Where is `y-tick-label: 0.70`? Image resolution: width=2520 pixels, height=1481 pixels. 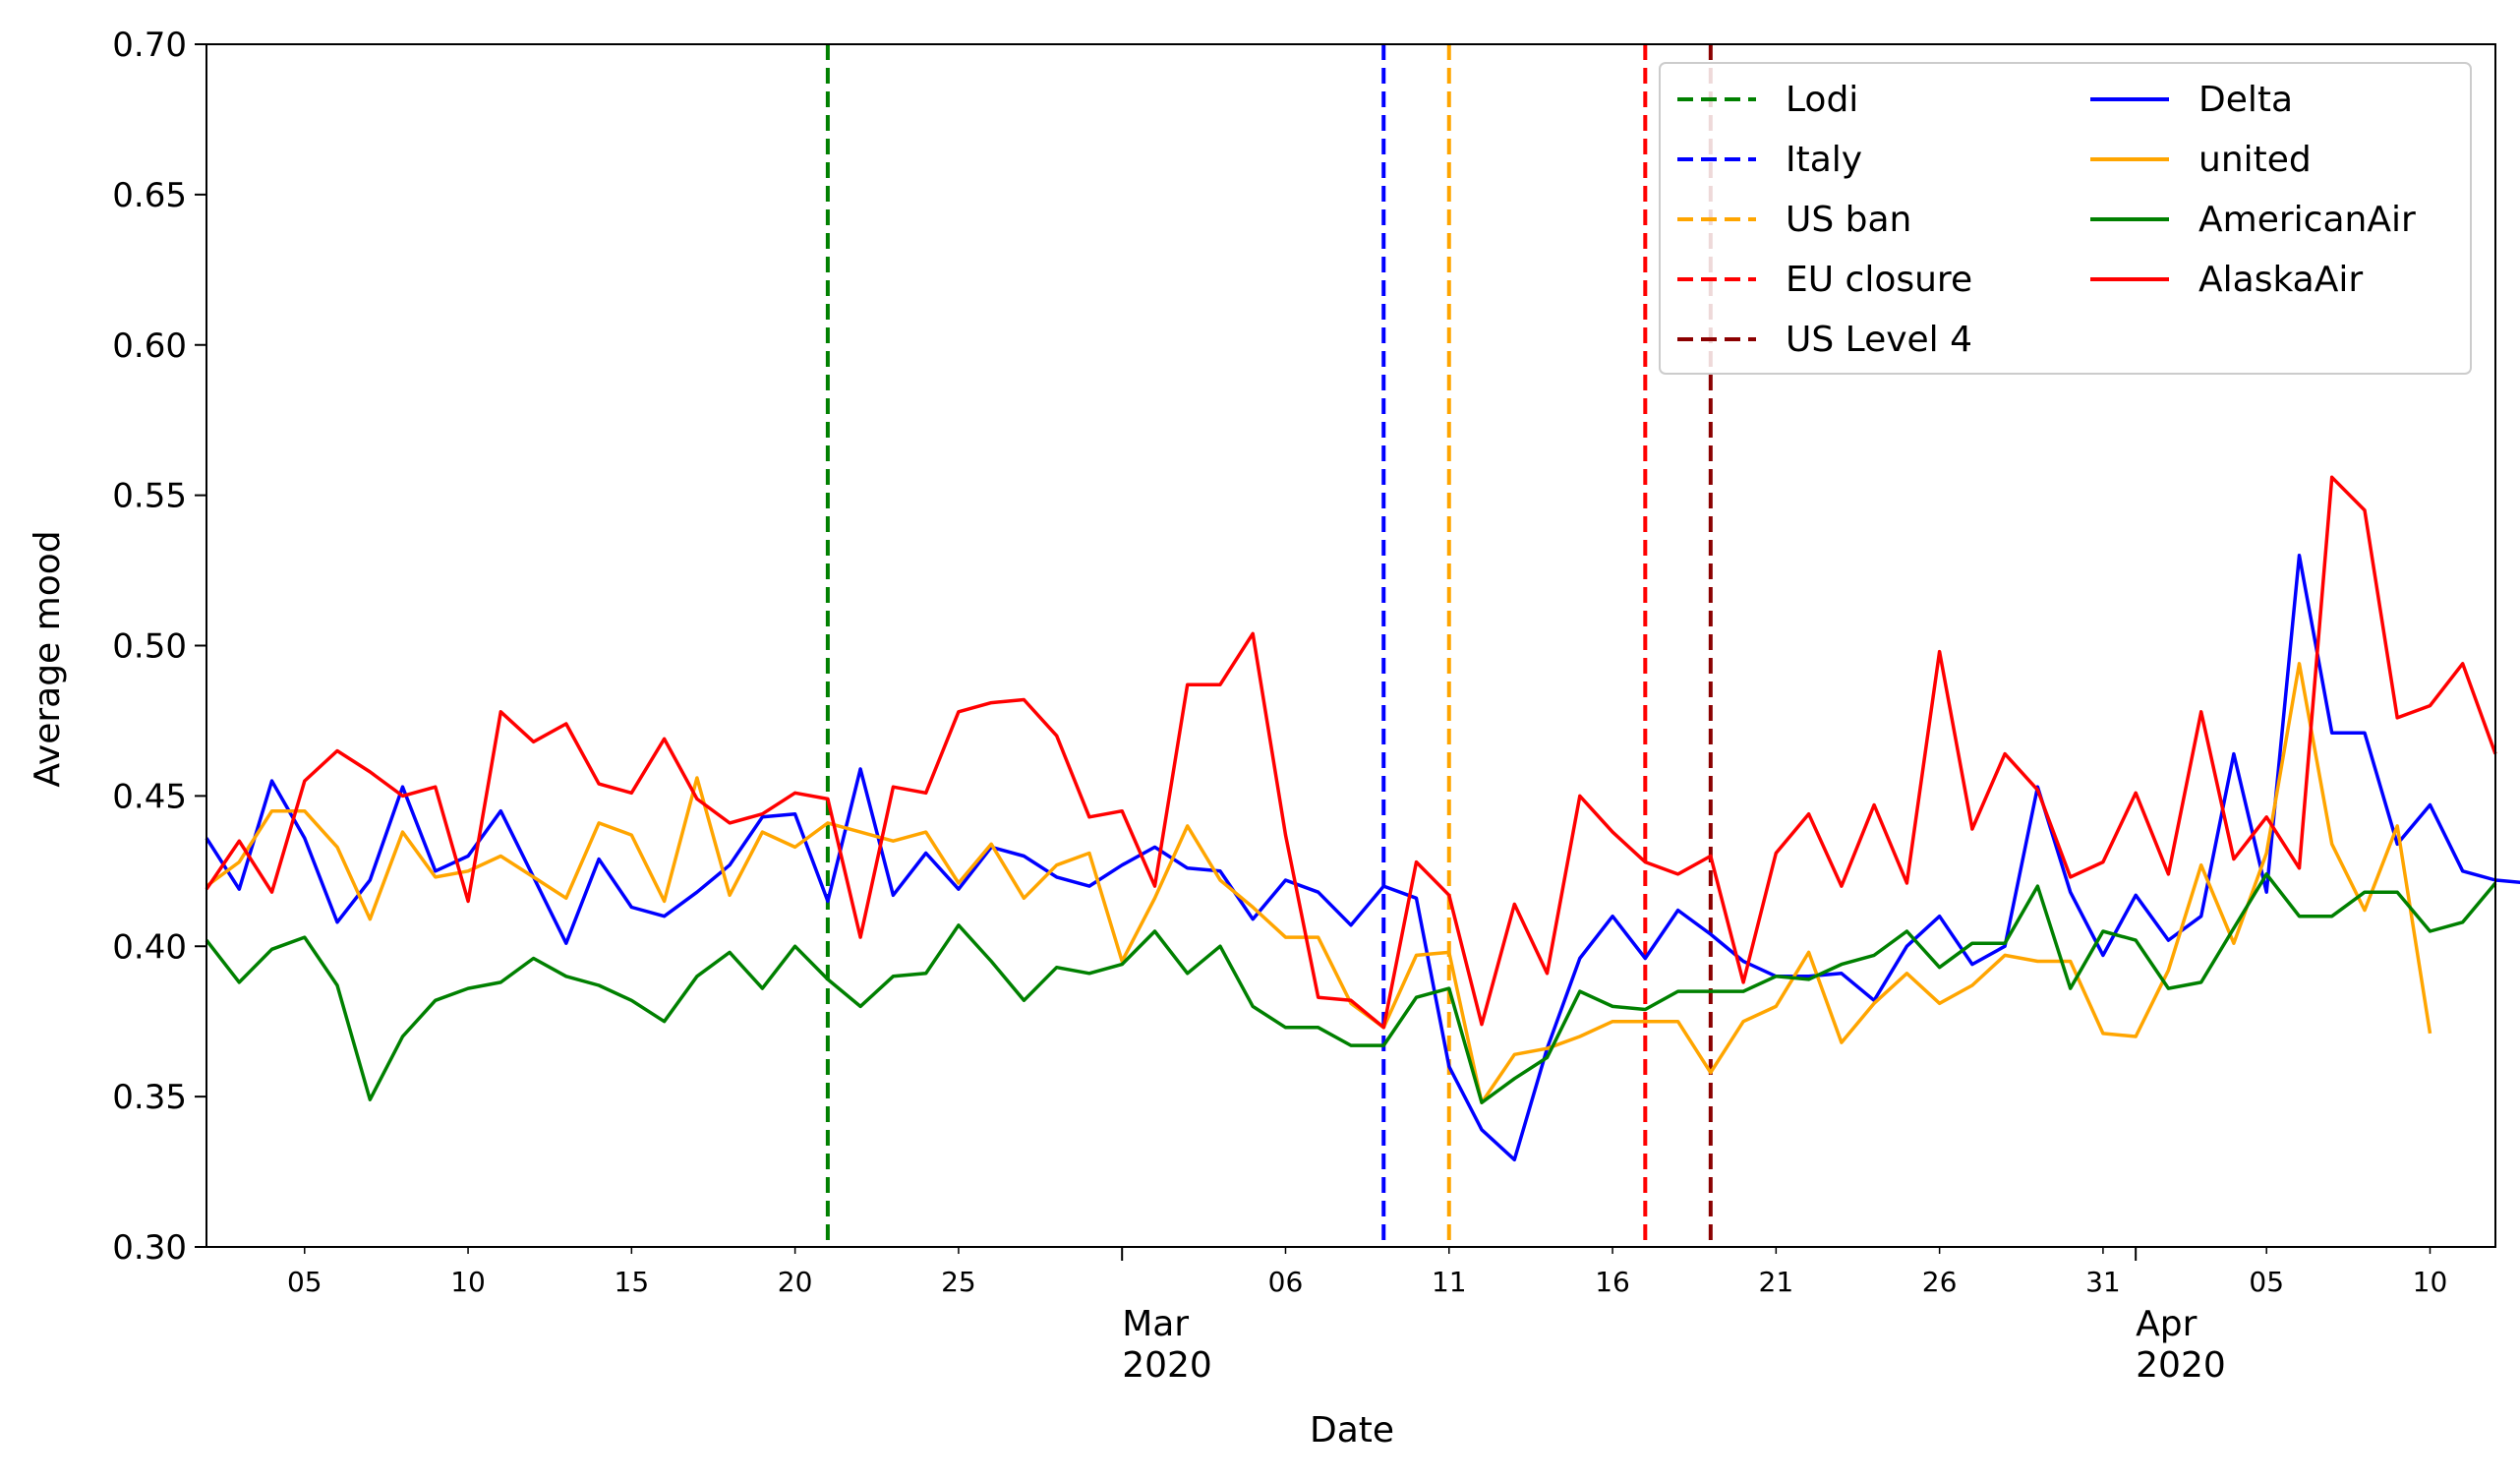
y-tick-label: 0.70 is located at coordinates (149, 46).